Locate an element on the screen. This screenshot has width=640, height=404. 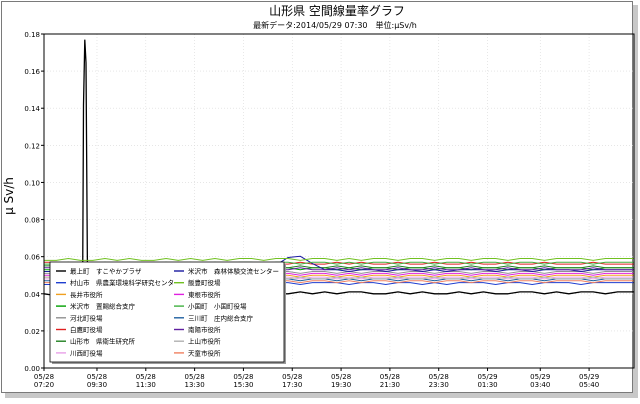
y-axis-label: μ Sv/h is located at coordinates (9, 196).